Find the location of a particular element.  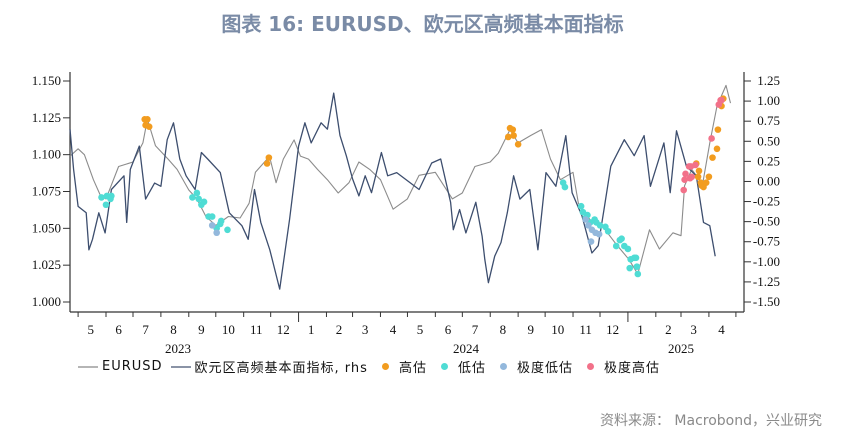

legend-extreme-high-label: 极度高估 is located at coordinates (632, 368).